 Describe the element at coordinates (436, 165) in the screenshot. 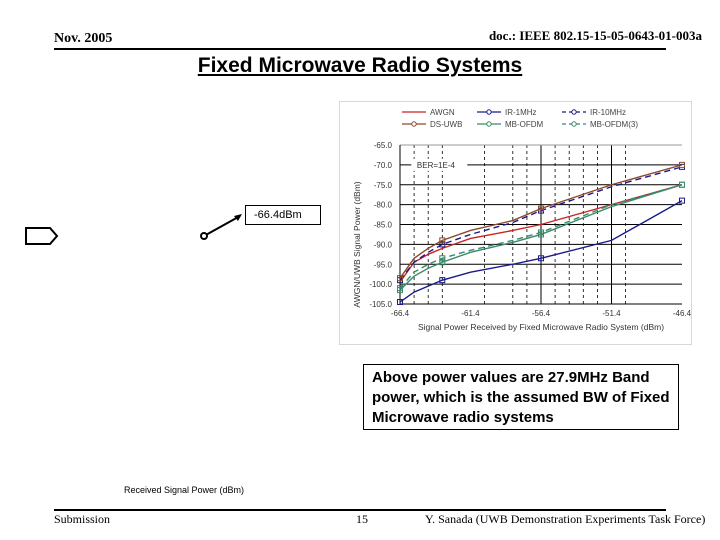

I see `ber-annotation: BER=1E-4` at that location.